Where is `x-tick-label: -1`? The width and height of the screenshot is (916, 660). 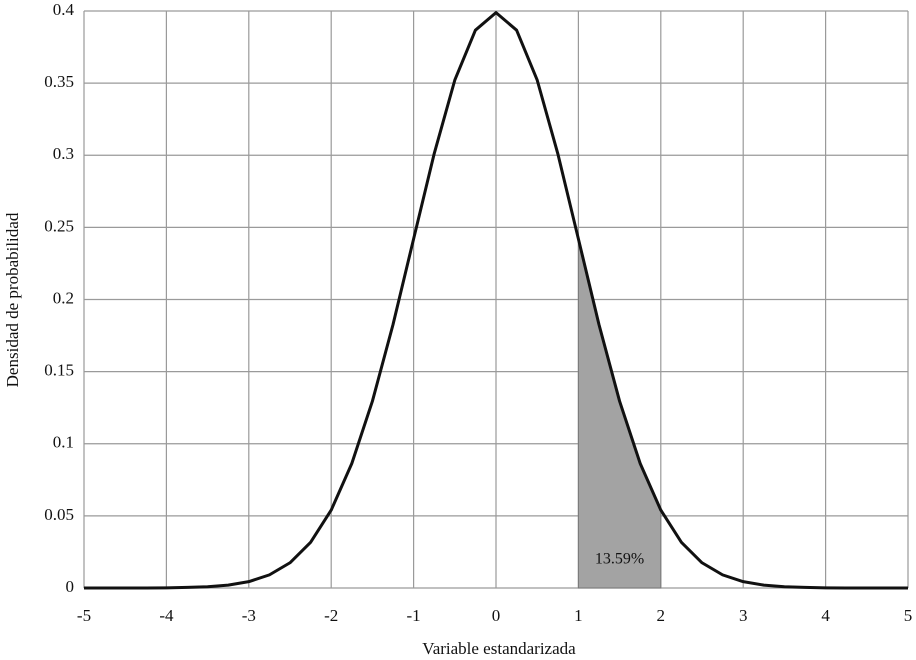 x-tick-label: -1 is located at coordinates (414, 615).